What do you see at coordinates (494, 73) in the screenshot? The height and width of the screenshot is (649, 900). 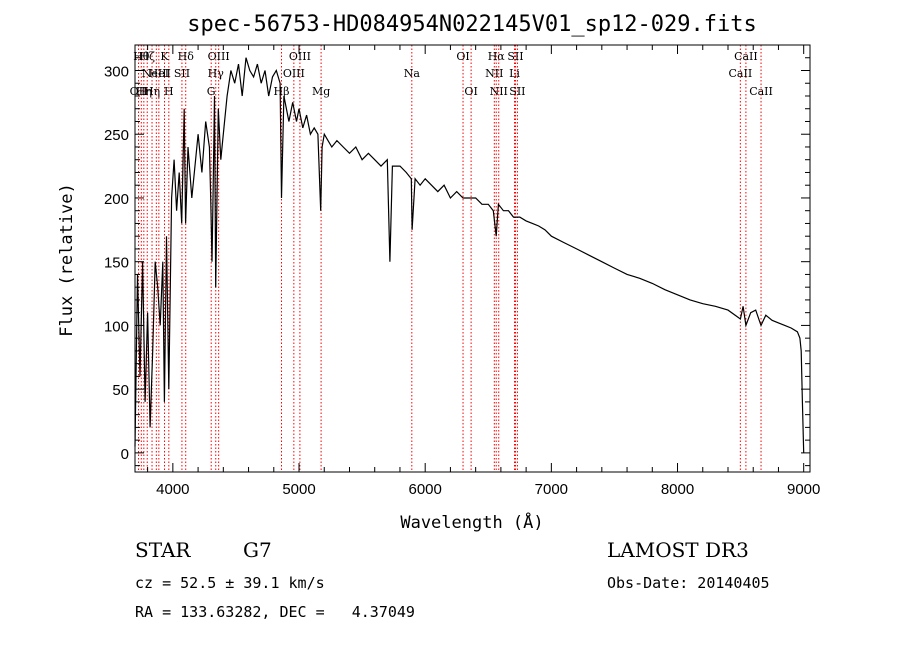 I see `line-label-21: NII` at bounding box center [494, 73].